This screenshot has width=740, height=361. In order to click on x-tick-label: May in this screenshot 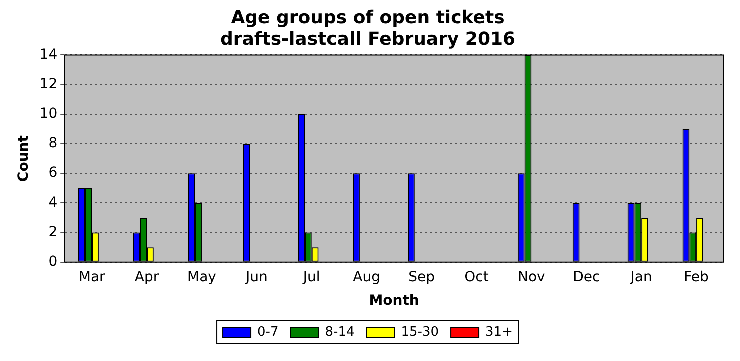, I will do `click(202, 277)`.